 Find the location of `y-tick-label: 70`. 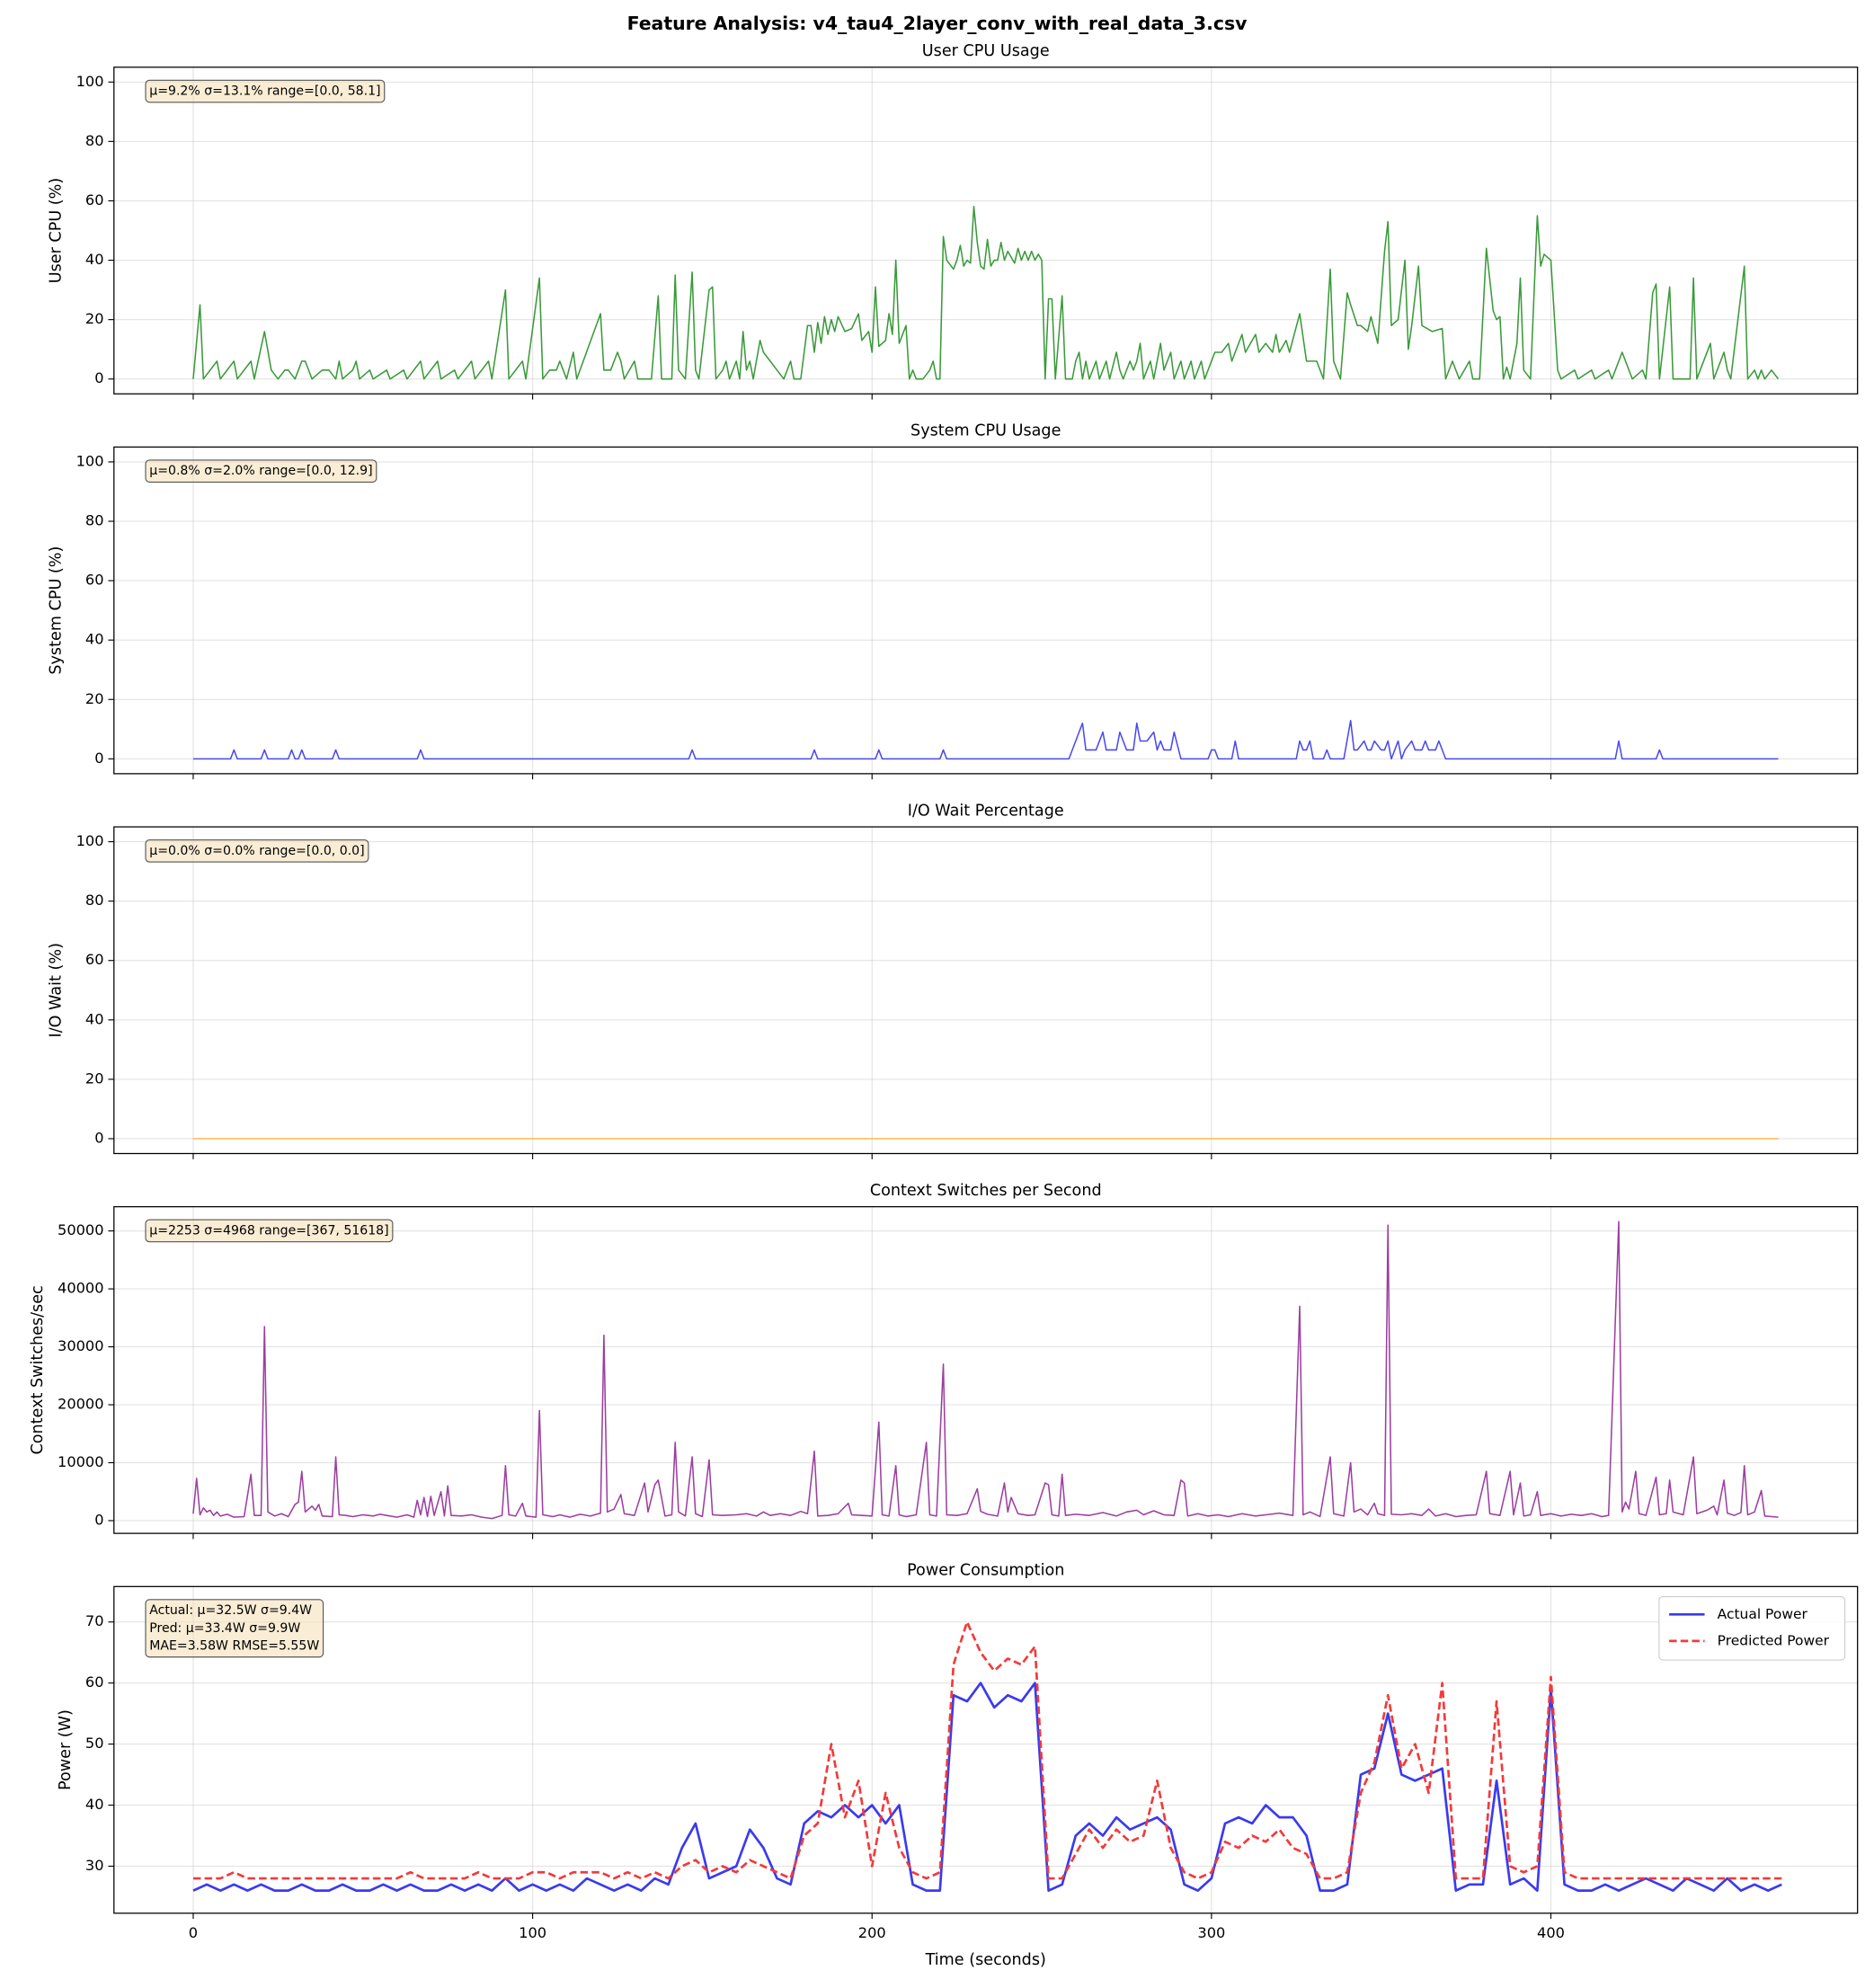

y-tick-label: 70 is located at coordinates (95, 1620).